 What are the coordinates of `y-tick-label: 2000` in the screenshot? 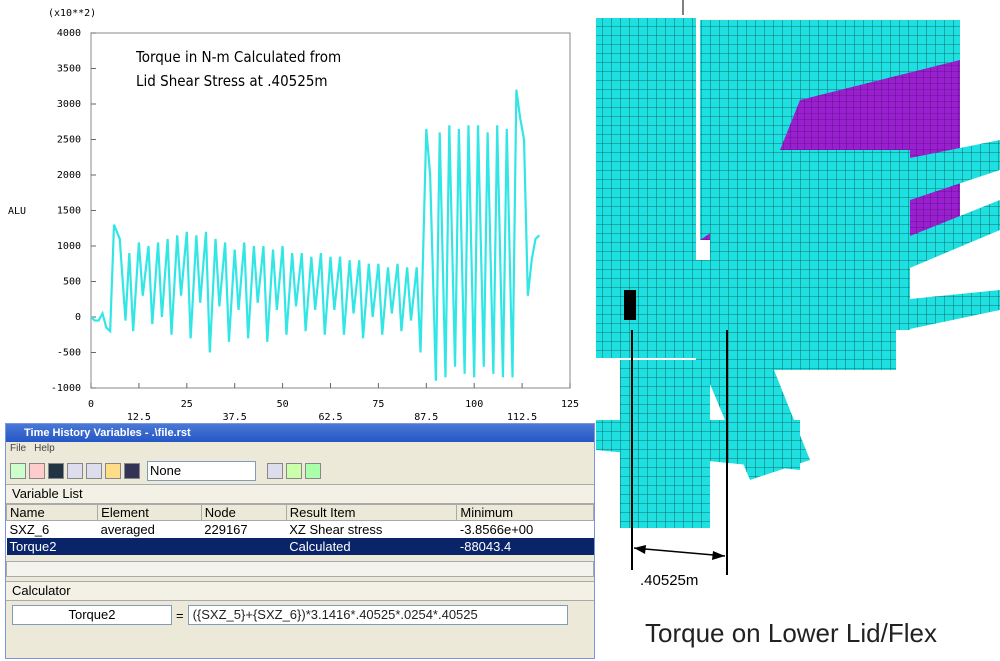 It's located at (69, 175).